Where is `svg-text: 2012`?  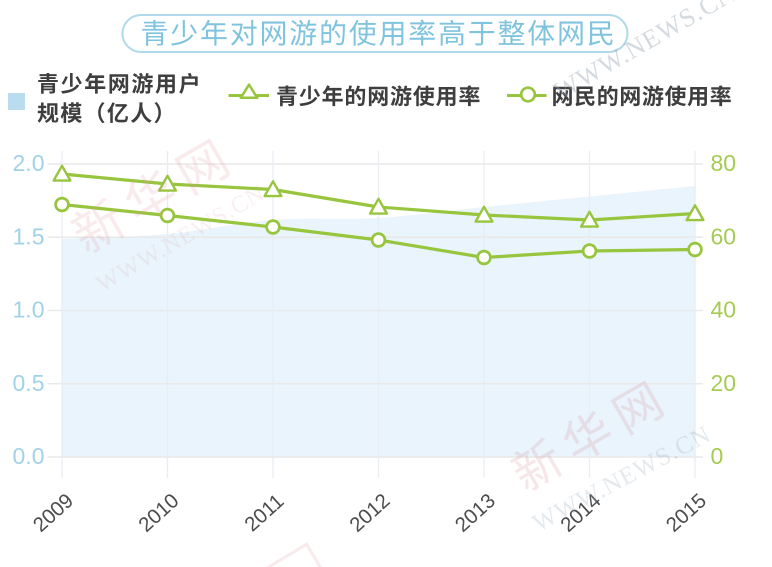
svg-text: 2012 is located at coordinates (369, 513).